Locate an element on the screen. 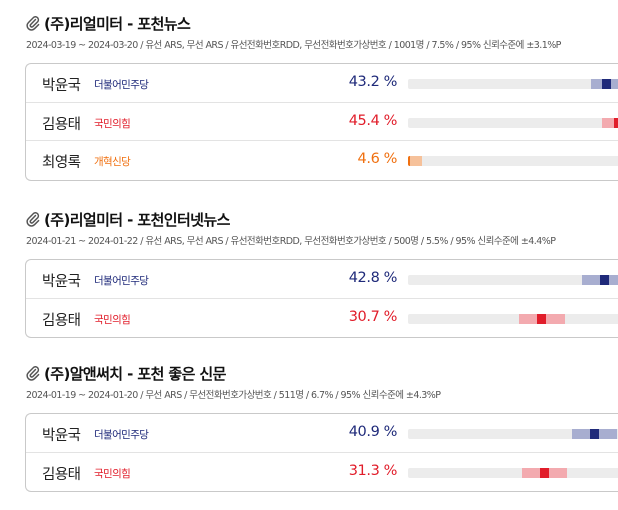 The width and height of the screenshot is (618, 510). candidate-name: 최영록 is located at coordinates (61, 163).